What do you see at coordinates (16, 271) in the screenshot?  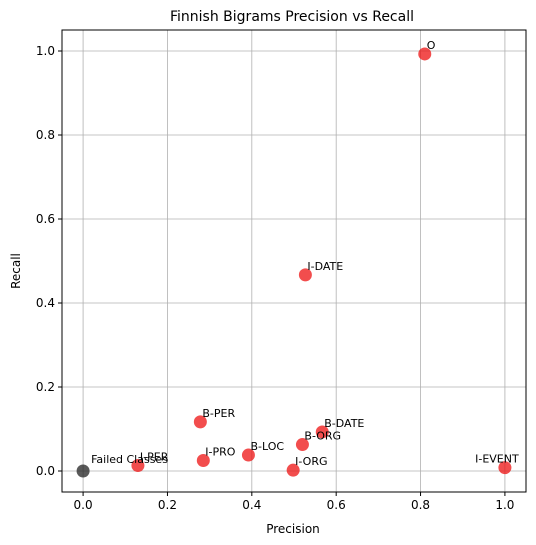 I see `y-axis-label: Recall` at bounding box center [16, 271].